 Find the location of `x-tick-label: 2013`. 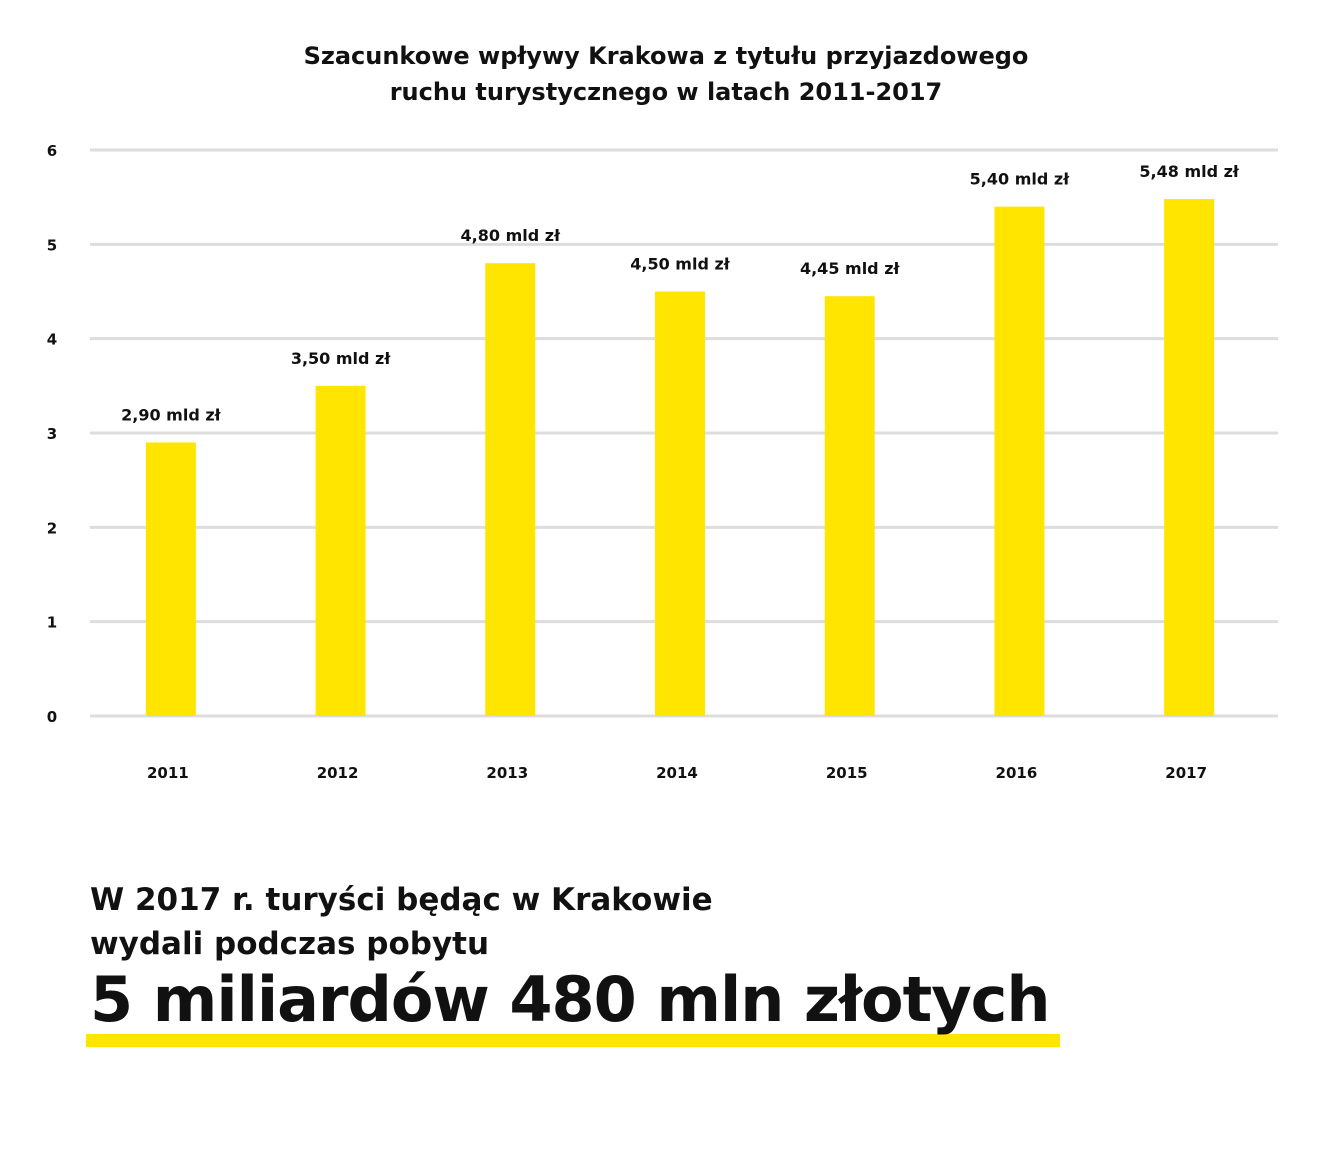

x-tick-label: 2013 is located at coordinates (507, 773).